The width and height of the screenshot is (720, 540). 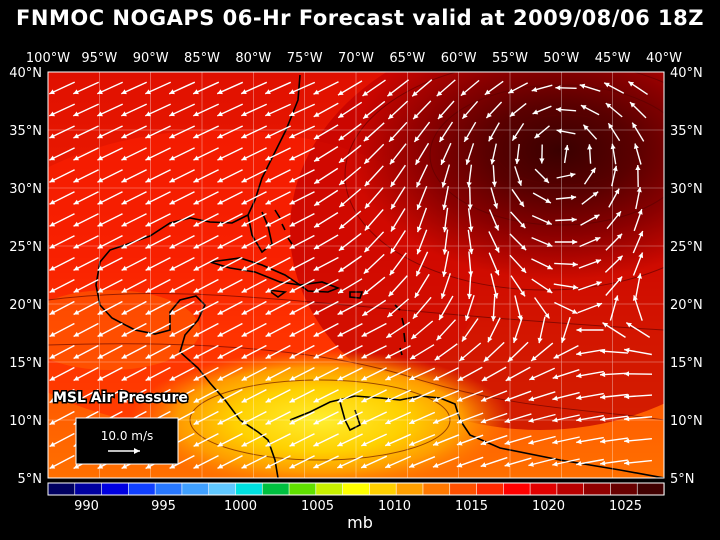 What do you see at coordinates (686, 421) in the screenshot?
I see `lat-tick-label-right: 10°N` at bounding box center [686, 421].